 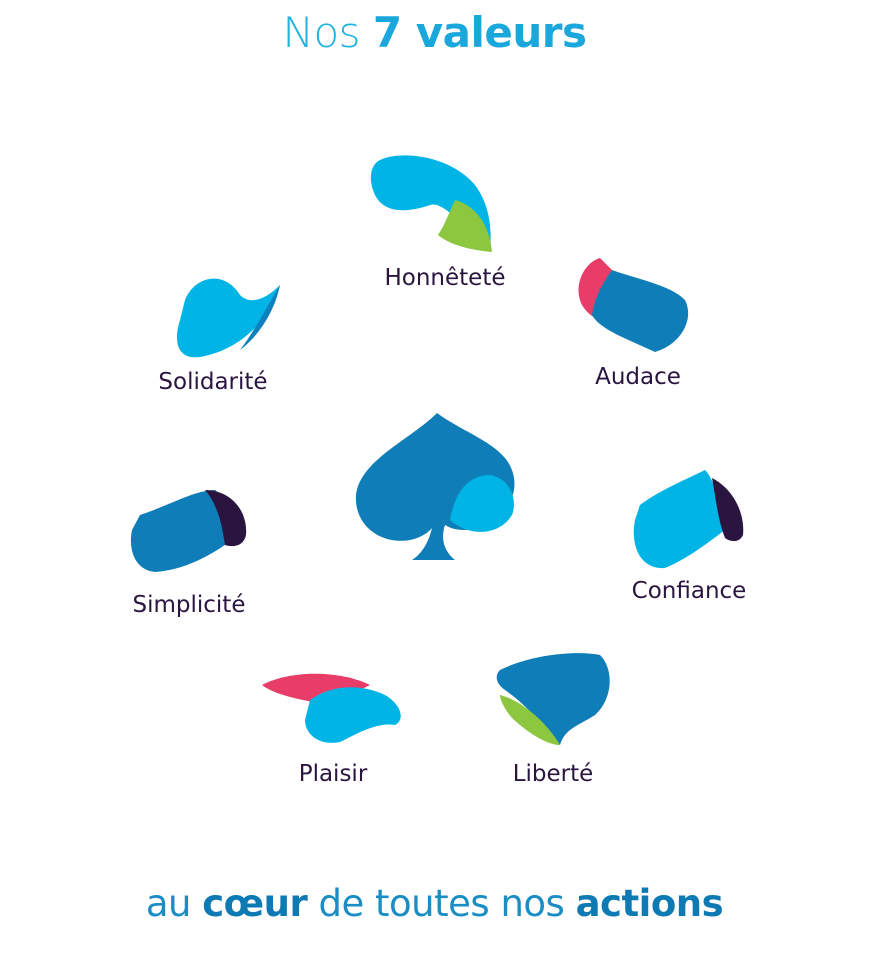 I want to click on value-label: Honnêteté, so click(x=444, y=278).